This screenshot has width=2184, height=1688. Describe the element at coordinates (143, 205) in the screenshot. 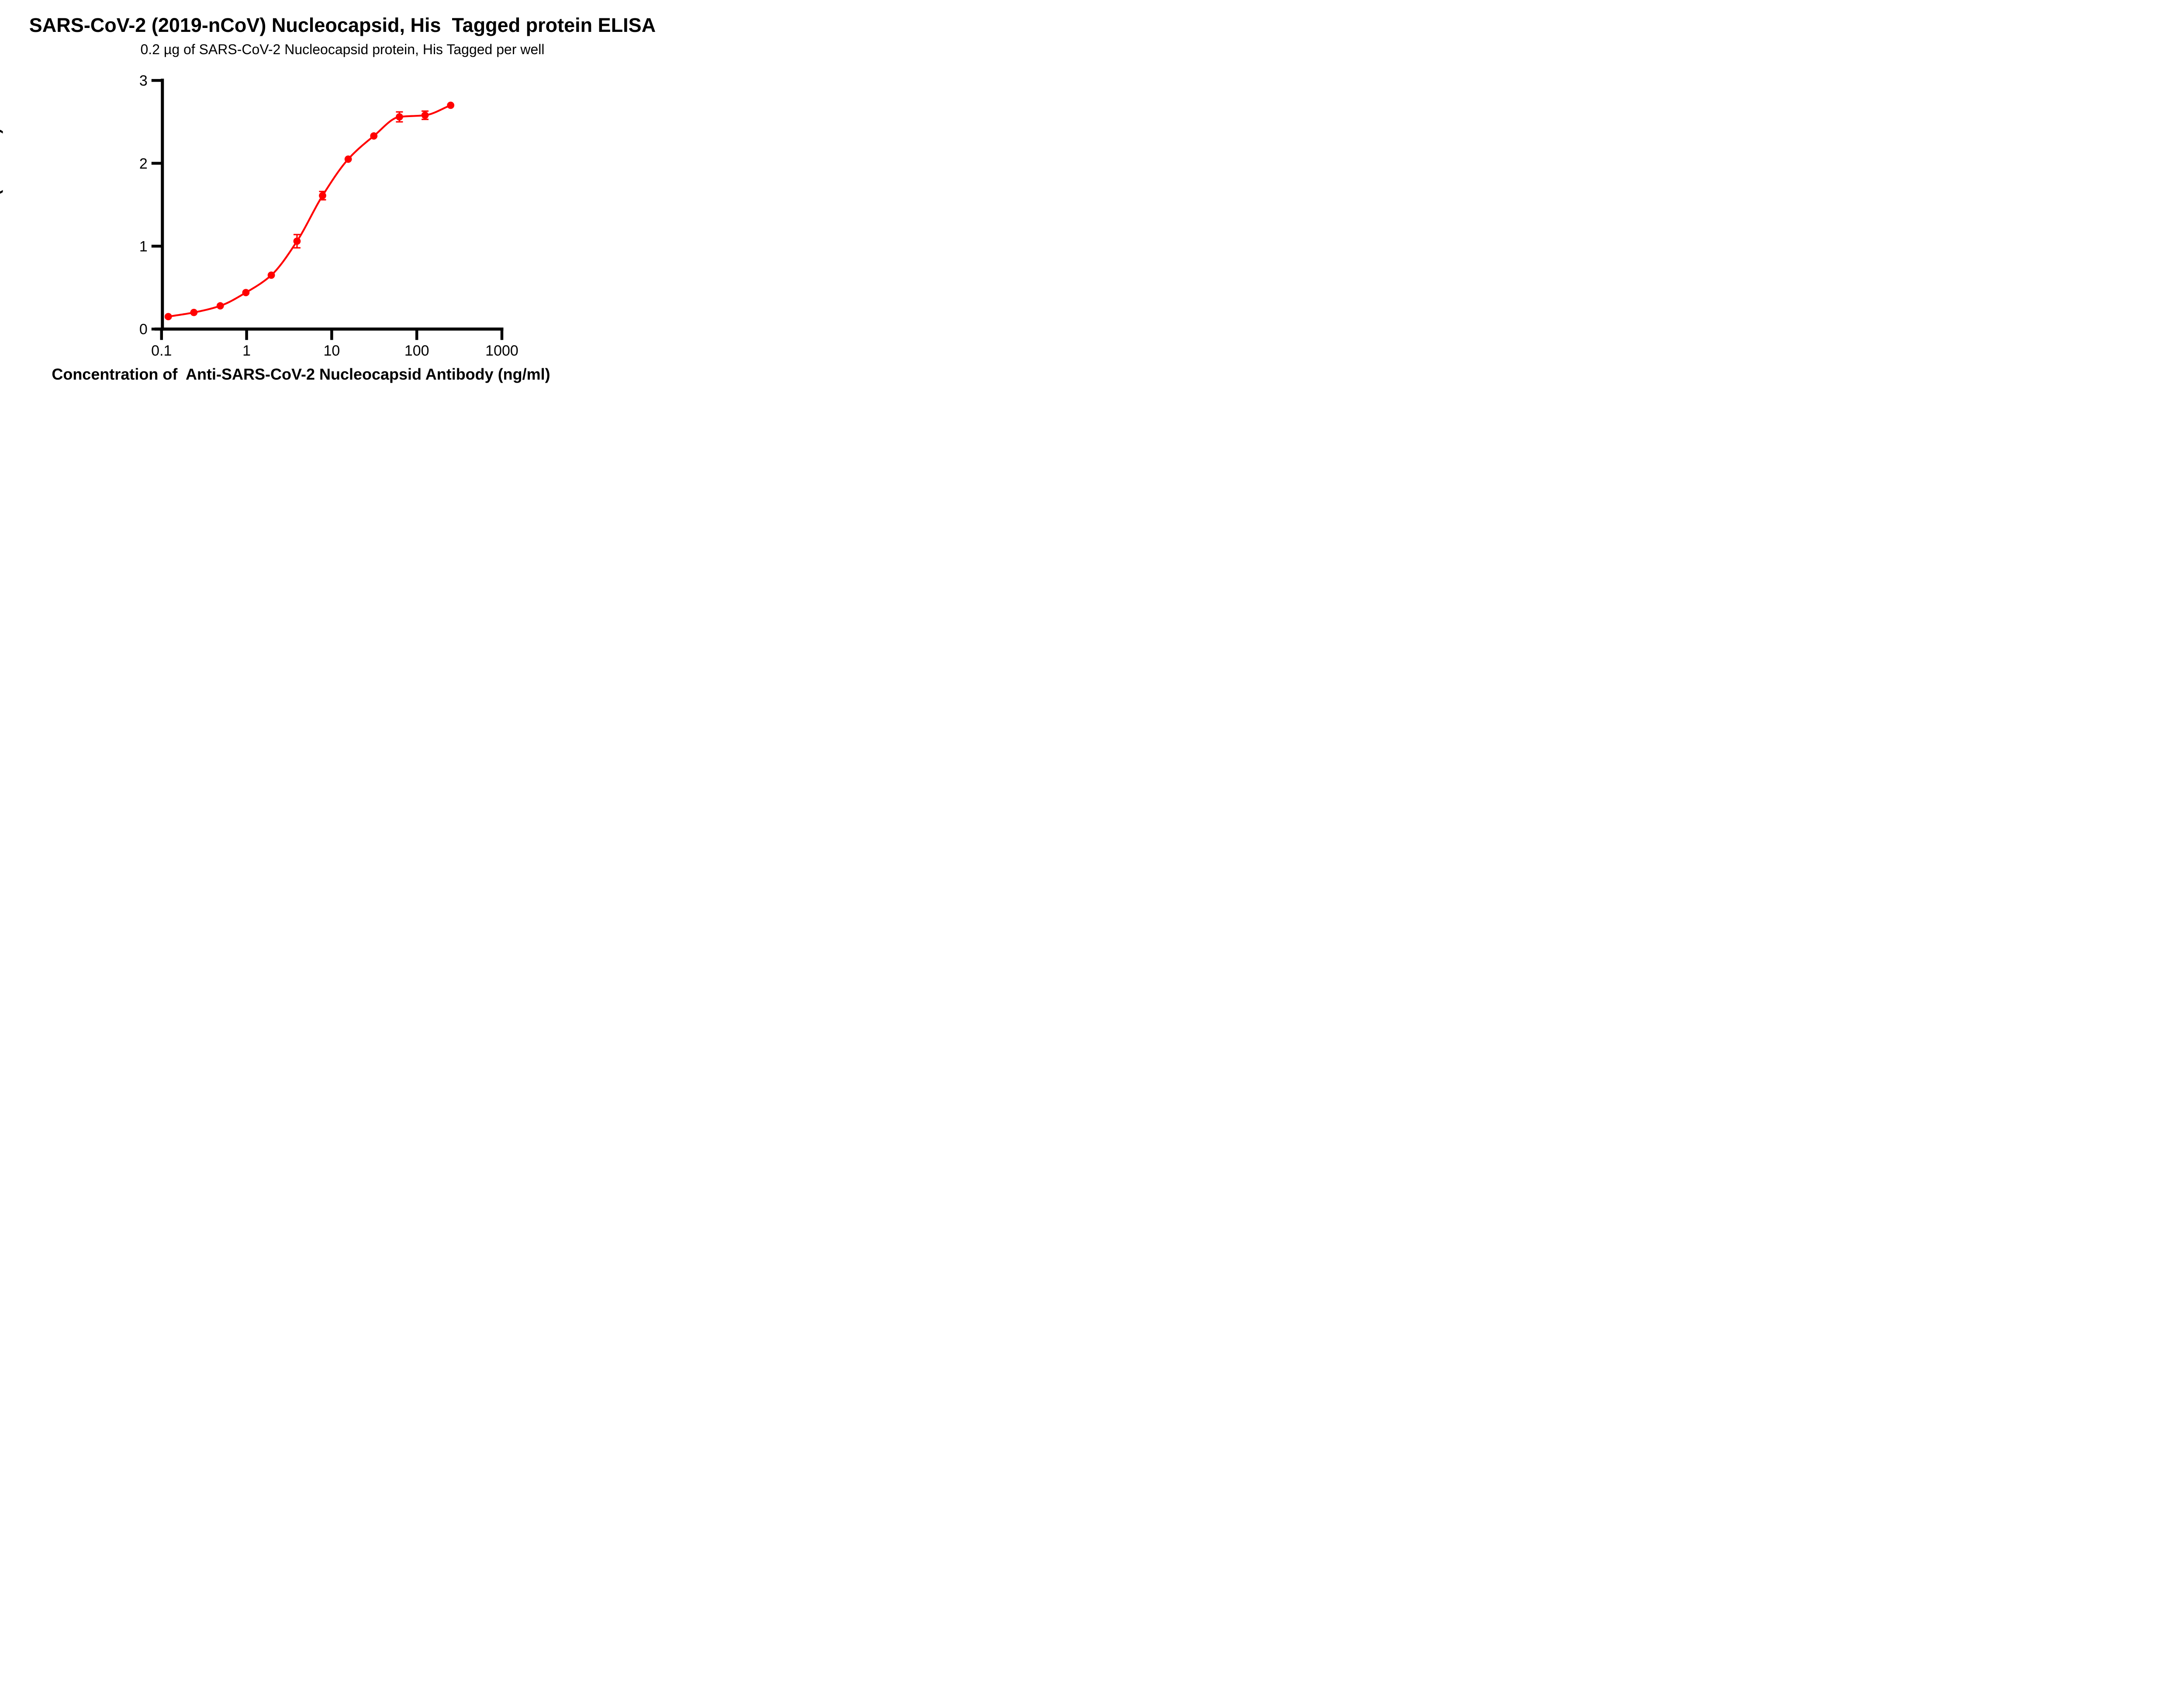

I see `y-tick-labels: 0 1 2 3` at that location.